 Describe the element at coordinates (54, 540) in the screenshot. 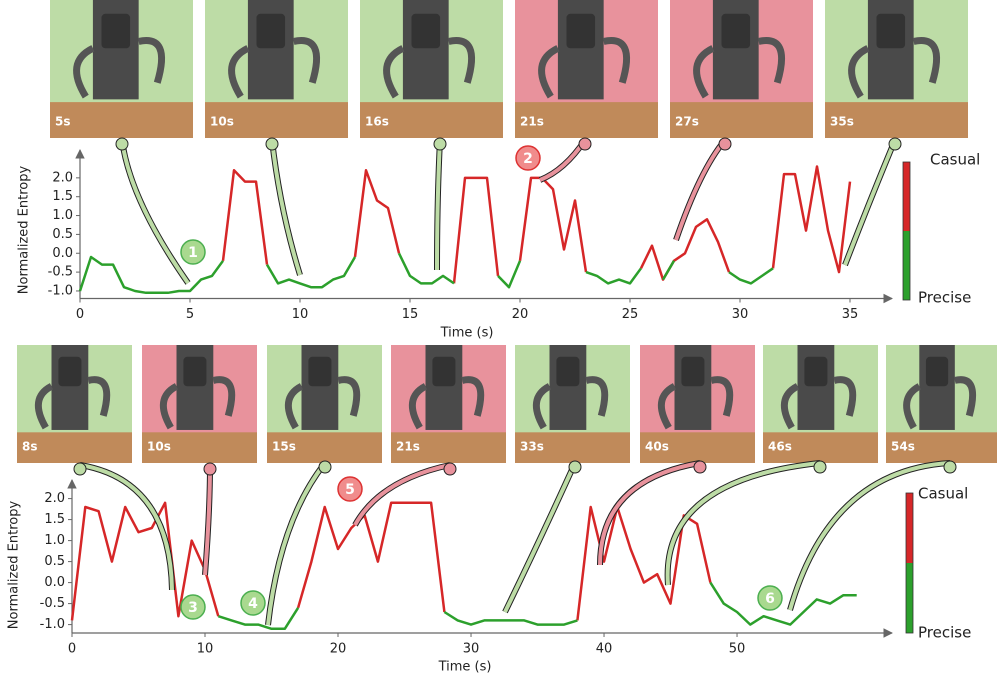

I see `y-tick-label: 1.0` at that location.